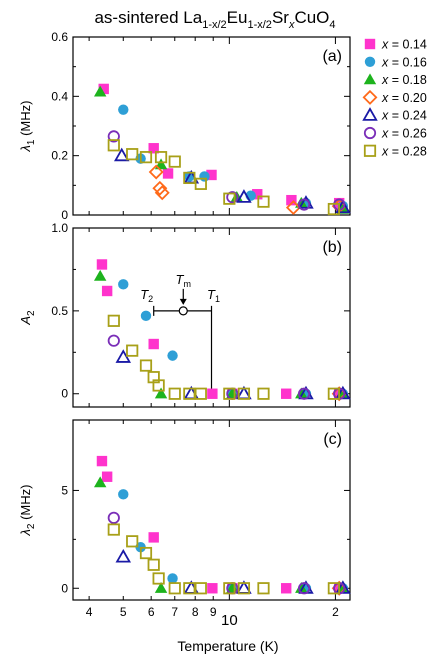  Describe the element at coordinates (229, 620) in the screenshot. I see `x-tick-label: 10` at that location.